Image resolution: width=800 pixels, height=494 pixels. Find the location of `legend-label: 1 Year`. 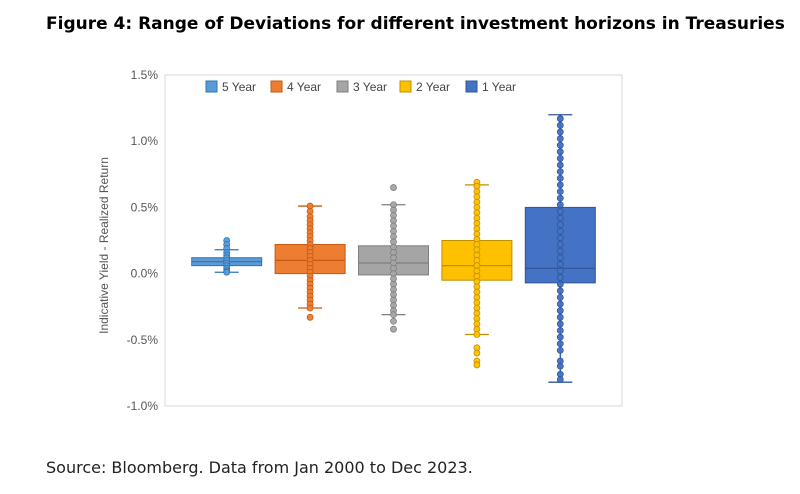

legend-label: 1 Year is located at coordinates (499, 87).